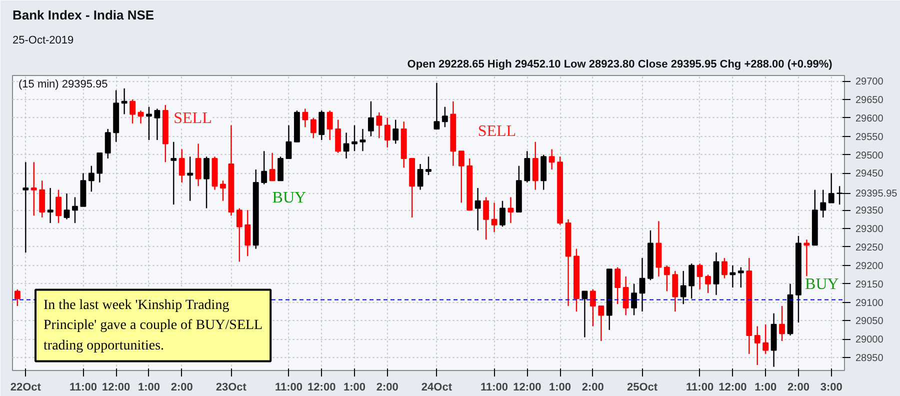 Image resolution: width=900 pixels, height=396 pixels. I want to click on y-tick-label: 29050, so click(870, 322).